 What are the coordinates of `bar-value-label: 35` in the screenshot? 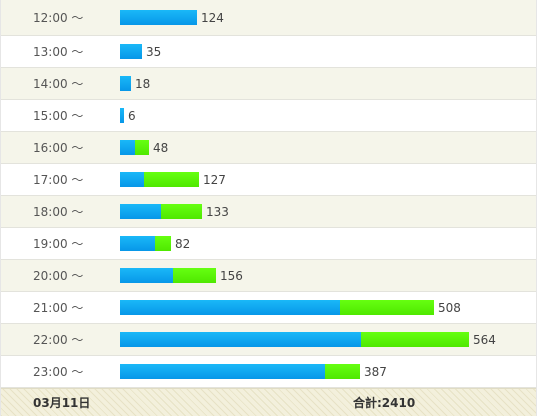 It's located at (154, 51).